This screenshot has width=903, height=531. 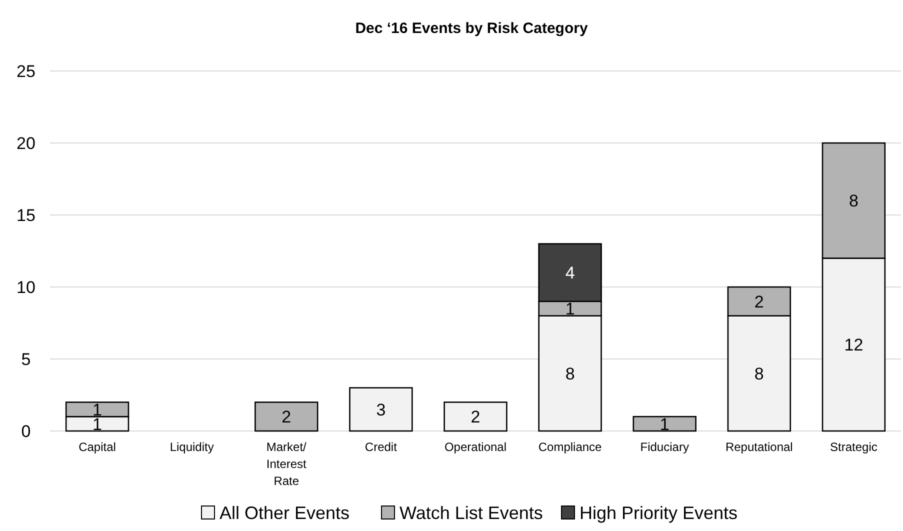 I want to click on x-tick-label: Operational, so click(x=475, y=447).